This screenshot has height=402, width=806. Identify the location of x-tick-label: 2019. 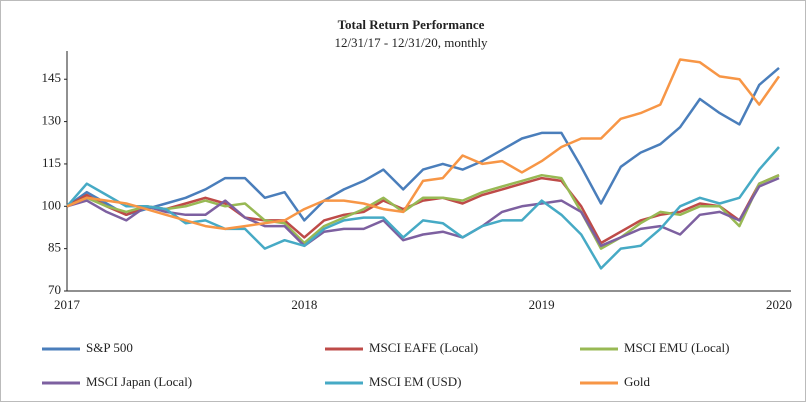
(542, 304).